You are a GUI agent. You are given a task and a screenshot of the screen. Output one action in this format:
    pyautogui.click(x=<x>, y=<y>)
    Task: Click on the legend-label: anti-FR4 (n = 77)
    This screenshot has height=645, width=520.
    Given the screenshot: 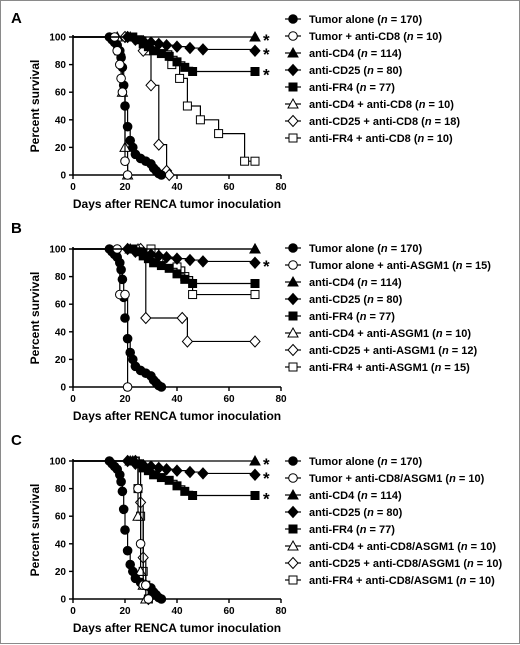 What is the action you would take?
    pyautogui.click(x=352, y=317)
    